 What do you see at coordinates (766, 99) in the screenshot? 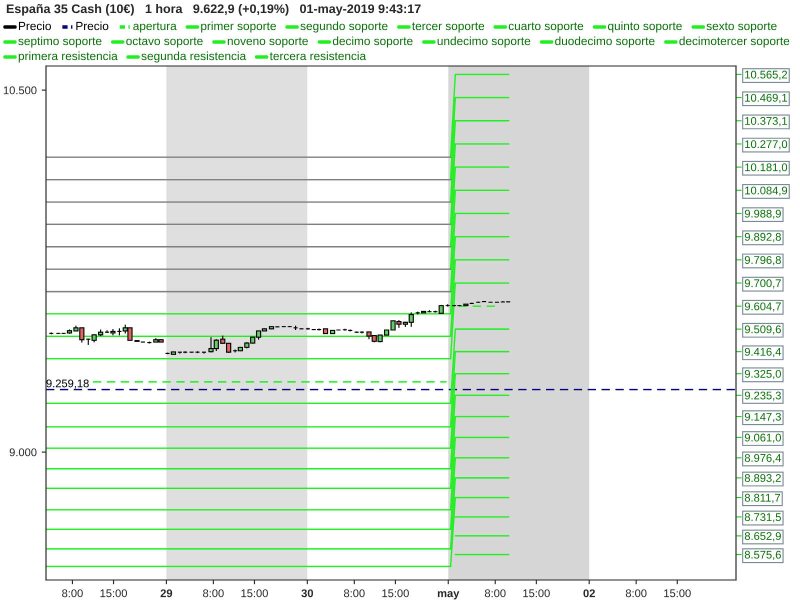
I see `y2-tick-label: 10.469,1` at bounding box center [766, 99].